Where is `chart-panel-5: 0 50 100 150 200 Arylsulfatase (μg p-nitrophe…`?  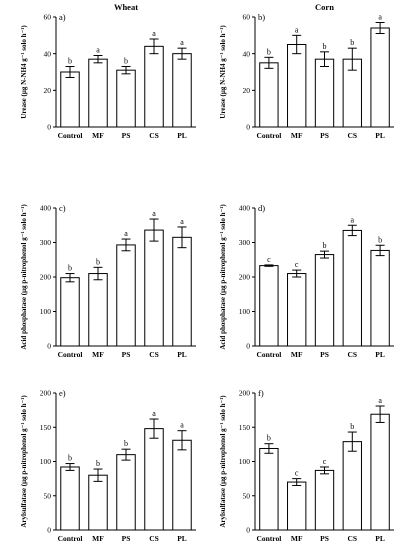 chart-panel-5: 0 50 100 150 200 Arylsulfatase (μg p-nitrophe… is located at coordinates (108, 465).